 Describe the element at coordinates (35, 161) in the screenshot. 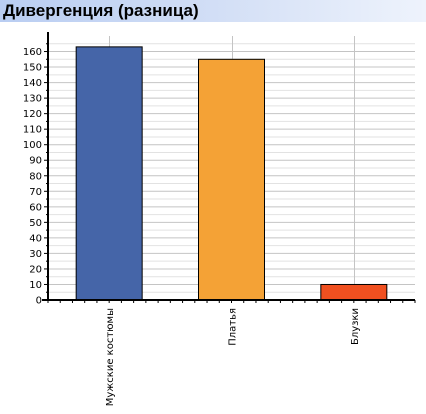

I see `y-tick-label: 90` at that location.